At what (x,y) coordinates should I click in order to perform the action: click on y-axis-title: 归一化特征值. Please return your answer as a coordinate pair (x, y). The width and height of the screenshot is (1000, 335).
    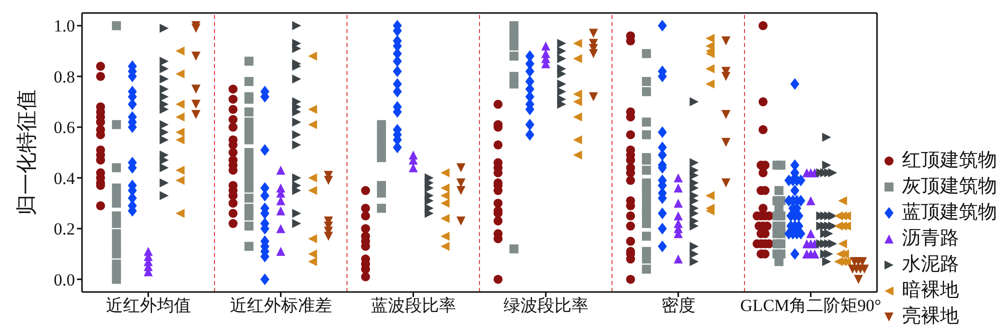
    Looking at the image, I should click on (26, 153).